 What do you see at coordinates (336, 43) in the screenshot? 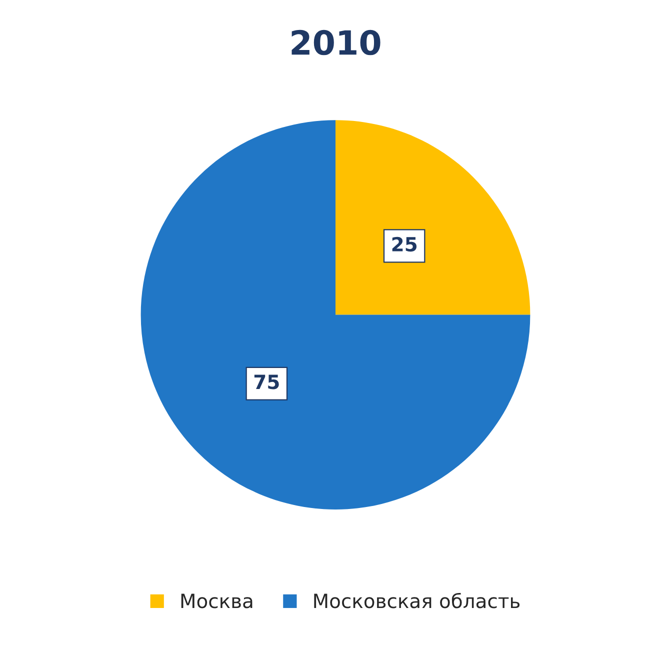
I see `chart-title: 2010` at bounding box center [336, 43].